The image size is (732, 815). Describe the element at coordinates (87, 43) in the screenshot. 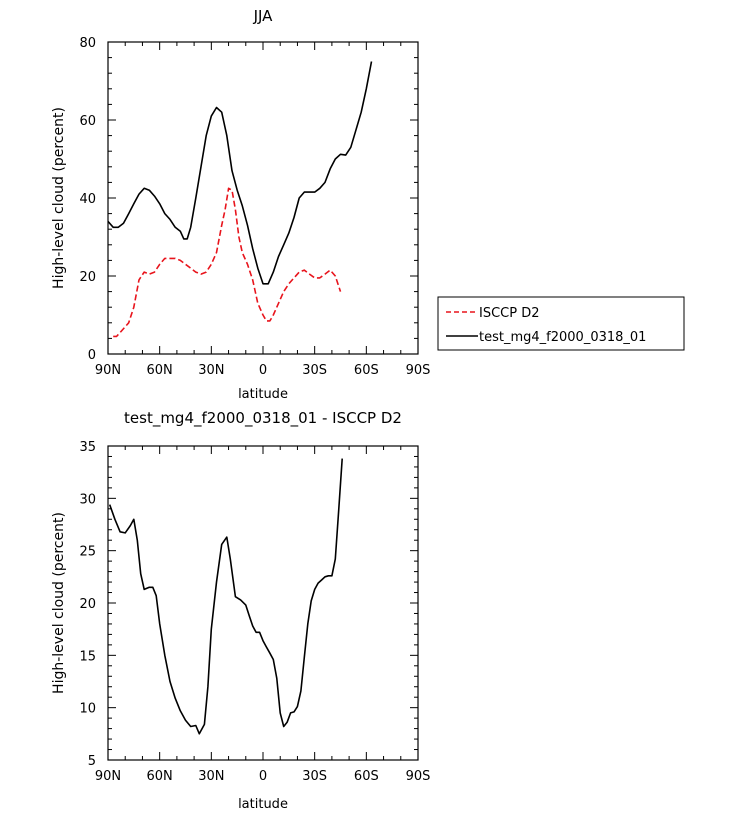

I see `y-tick-label: 80` at that location.